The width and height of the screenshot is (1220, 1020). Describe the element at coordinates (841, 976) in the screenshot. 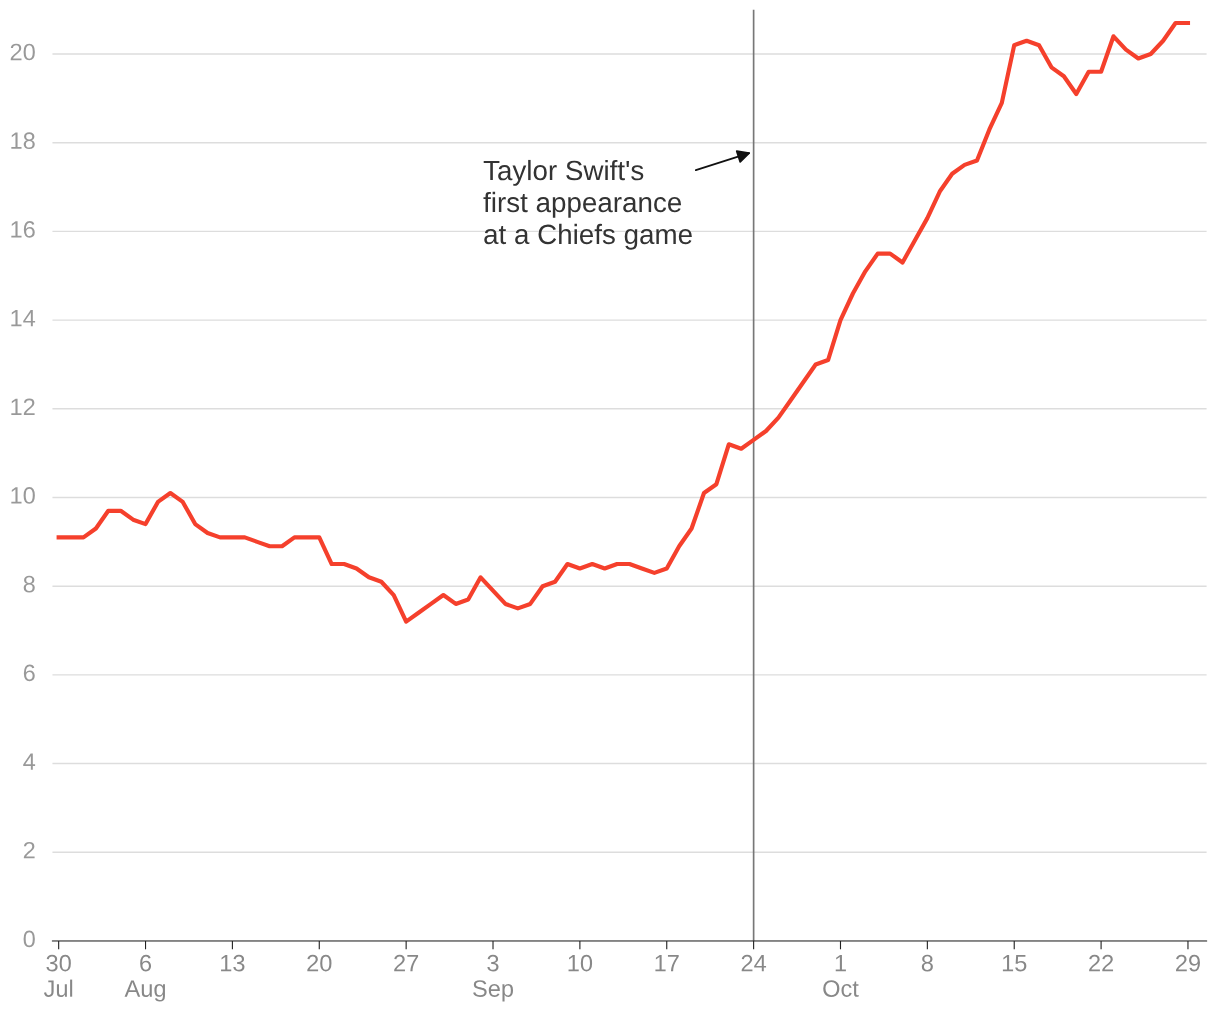

I see `x-tick-label: 1 Oct` at that location.